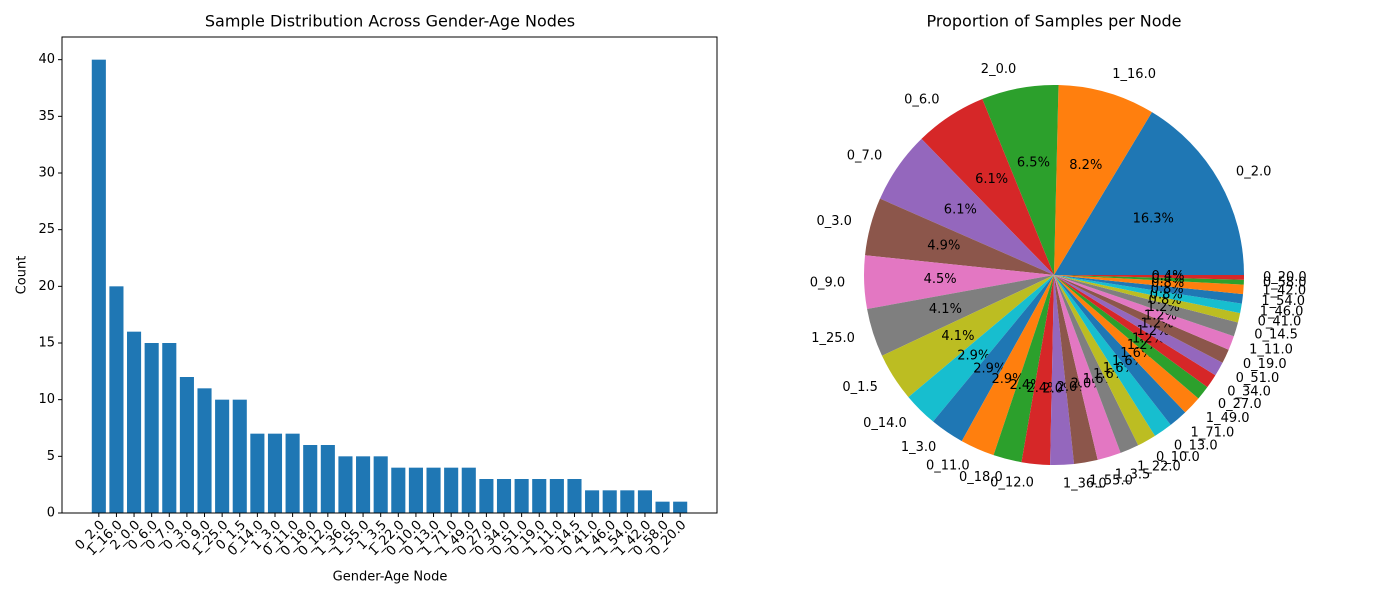  What do you see at coordinates (1283, 301) in the screenshot?
I see `slice-label: 1_54.0` at bounding box center [1283, 301].